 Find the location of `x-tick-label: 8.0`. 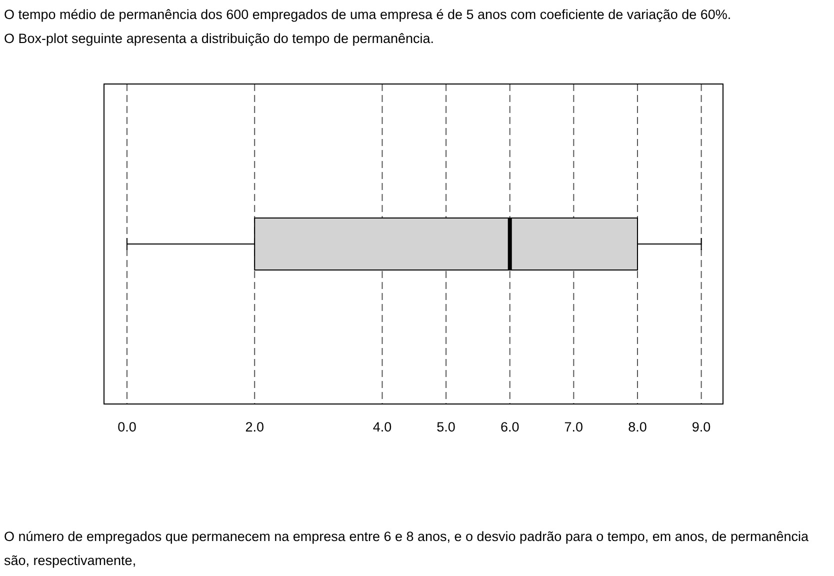

x-tick-label: 8.0 is located at coordinates (637, 427).